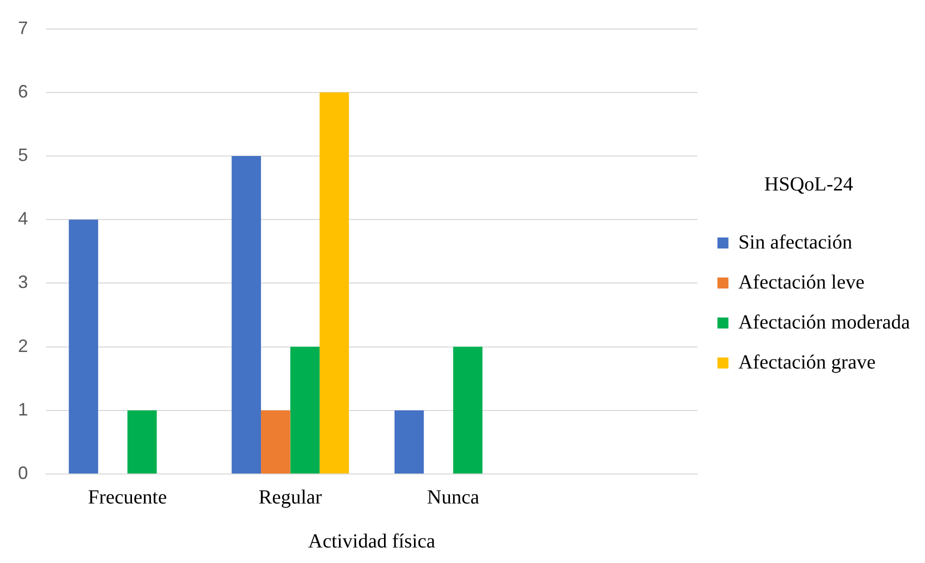  What do you see at coordinates (23, 282) in the screenshot?
I see `y-tick-label: 3` at bounding box center [23, 282].